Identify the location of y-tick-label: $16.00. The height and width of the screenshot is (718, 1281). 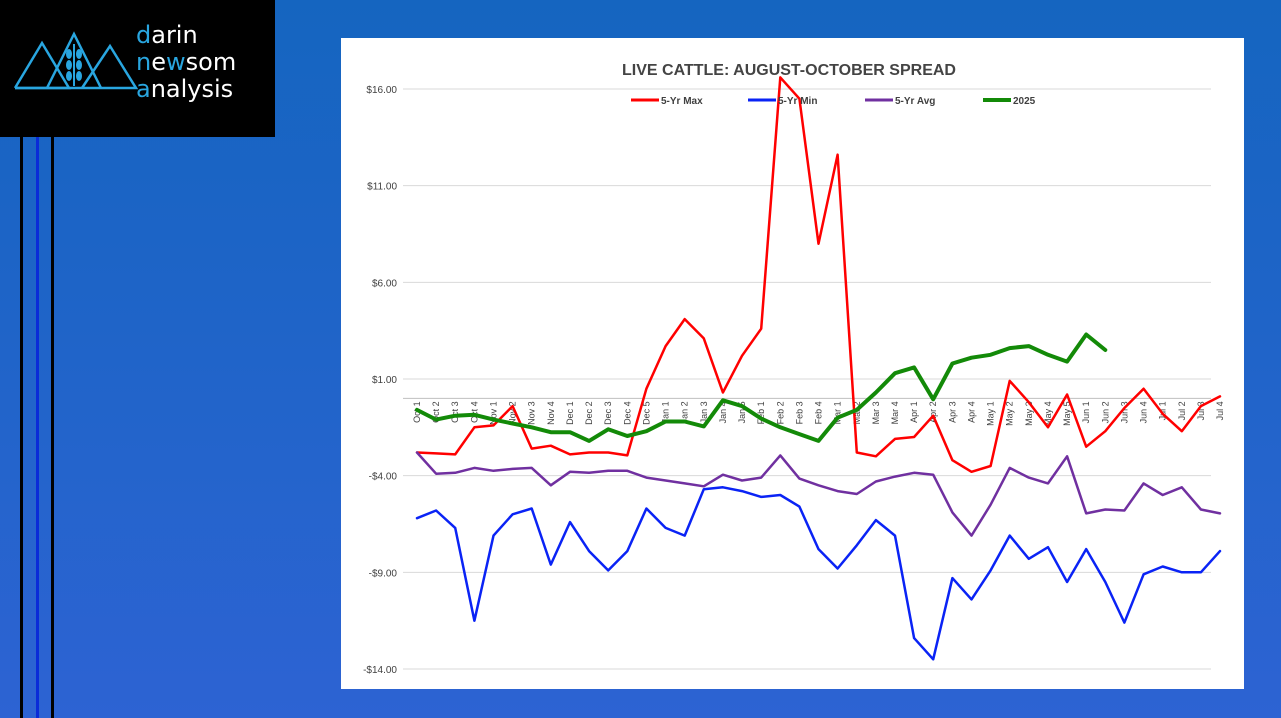
(381, 90).